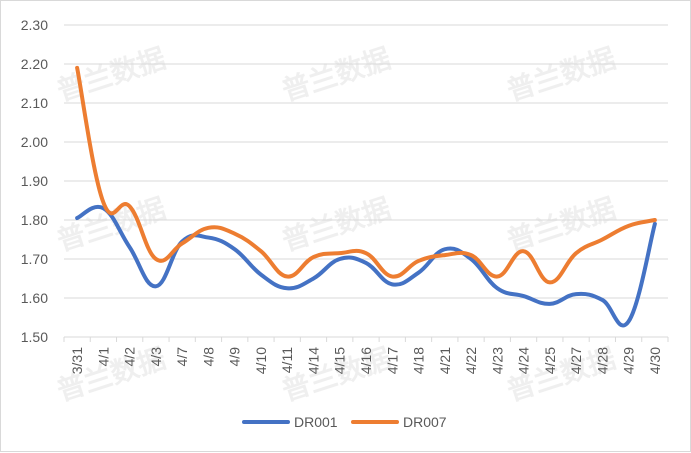 The image size is (691, 453). What do you see at coordinates (419, 360) in the screenshot?
I see `x-tick-label: 4/18` at bounding box center [419, 360].